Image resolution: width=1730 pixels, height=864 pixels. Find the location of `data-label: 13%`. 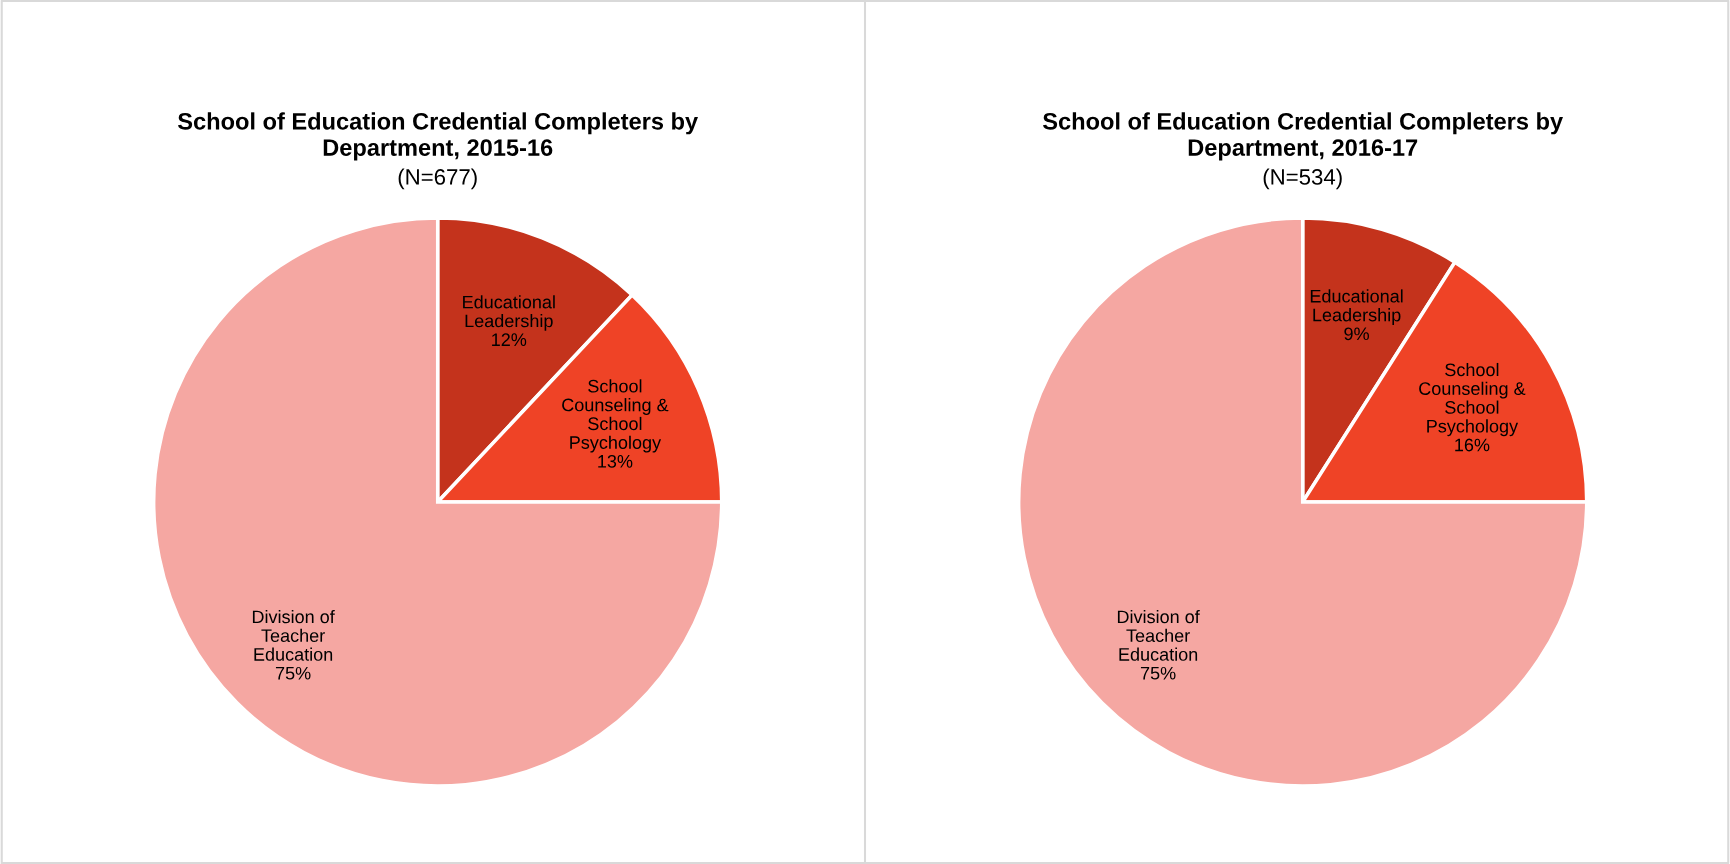

data-label: 13% is located at coordinates (615, 461).